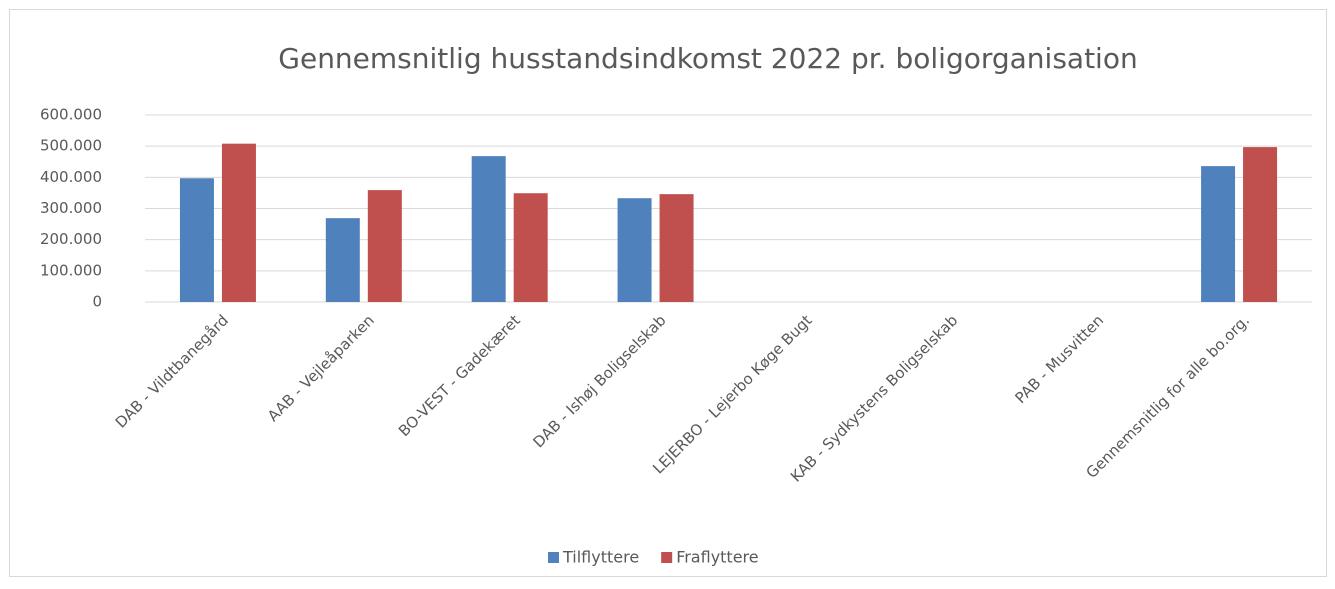 Image resolution: width=1335 pixels, height=589 pixels. Describe the element at coordinates (600, 557) in the screenshot. I see `legend-label: Tilflyttere` at that location.